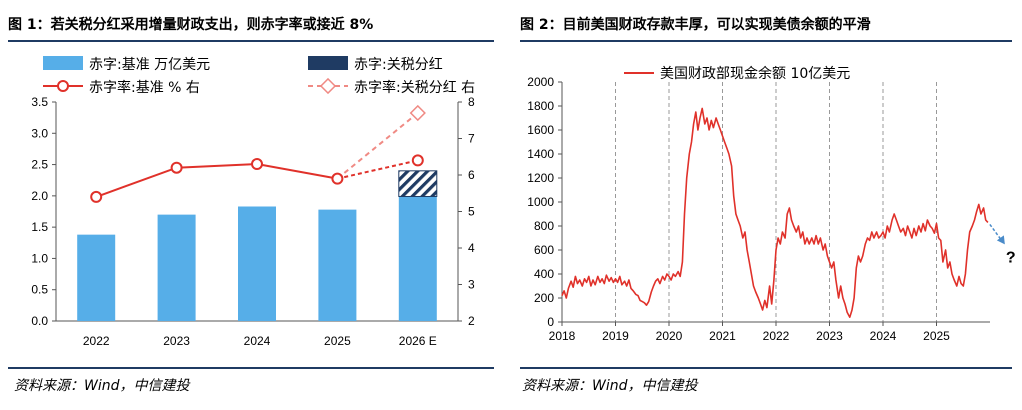 The width and height of the screenshot is (1022, 410). Describe the element at coordinates (544, 298) in the screenshot. I see `y-axis-tick-label: 200` at that location.